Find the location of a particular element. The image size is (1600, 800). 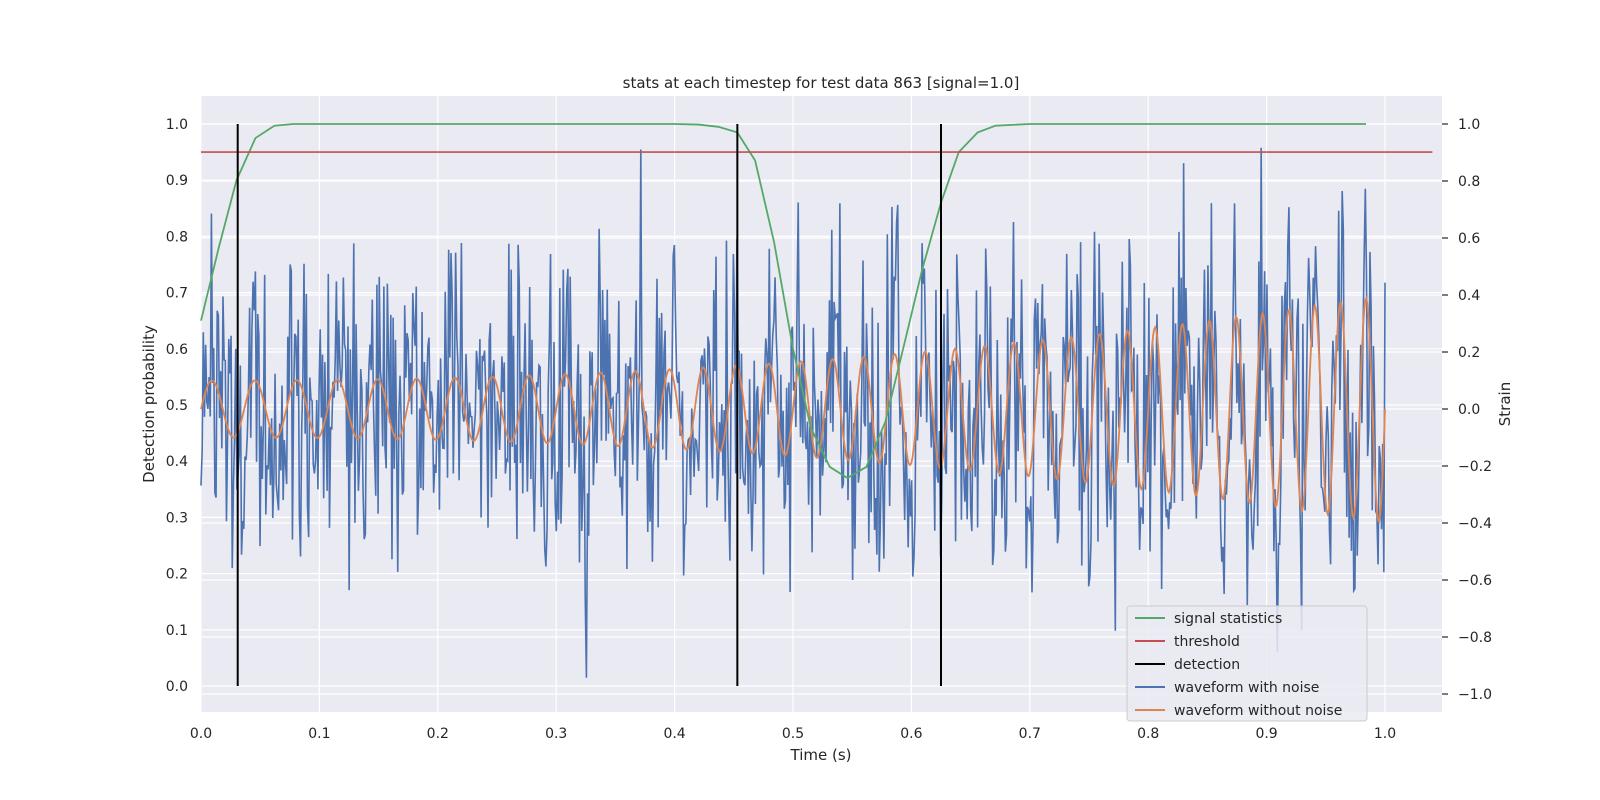

legend-box is located at coordinates (1247, 663).